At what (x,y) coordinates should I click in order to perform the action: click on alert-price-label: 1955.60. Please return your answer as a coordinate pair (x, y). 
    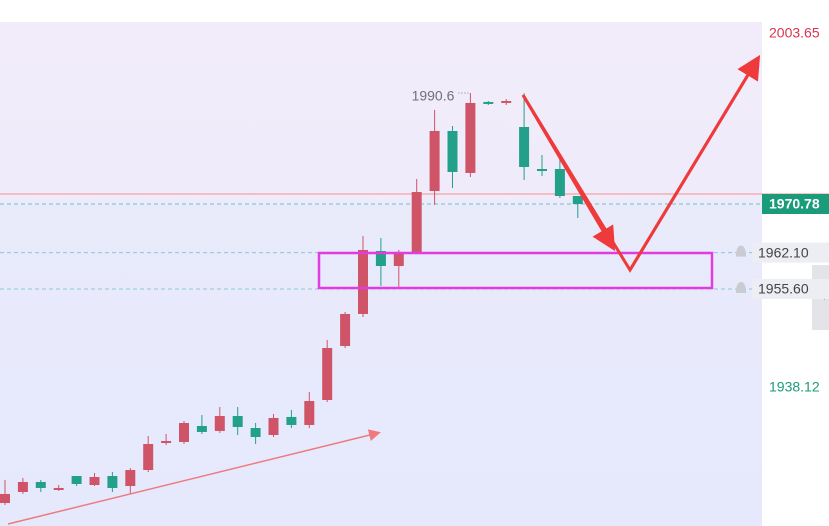
    Looking at the image, I should click on (783, 289).